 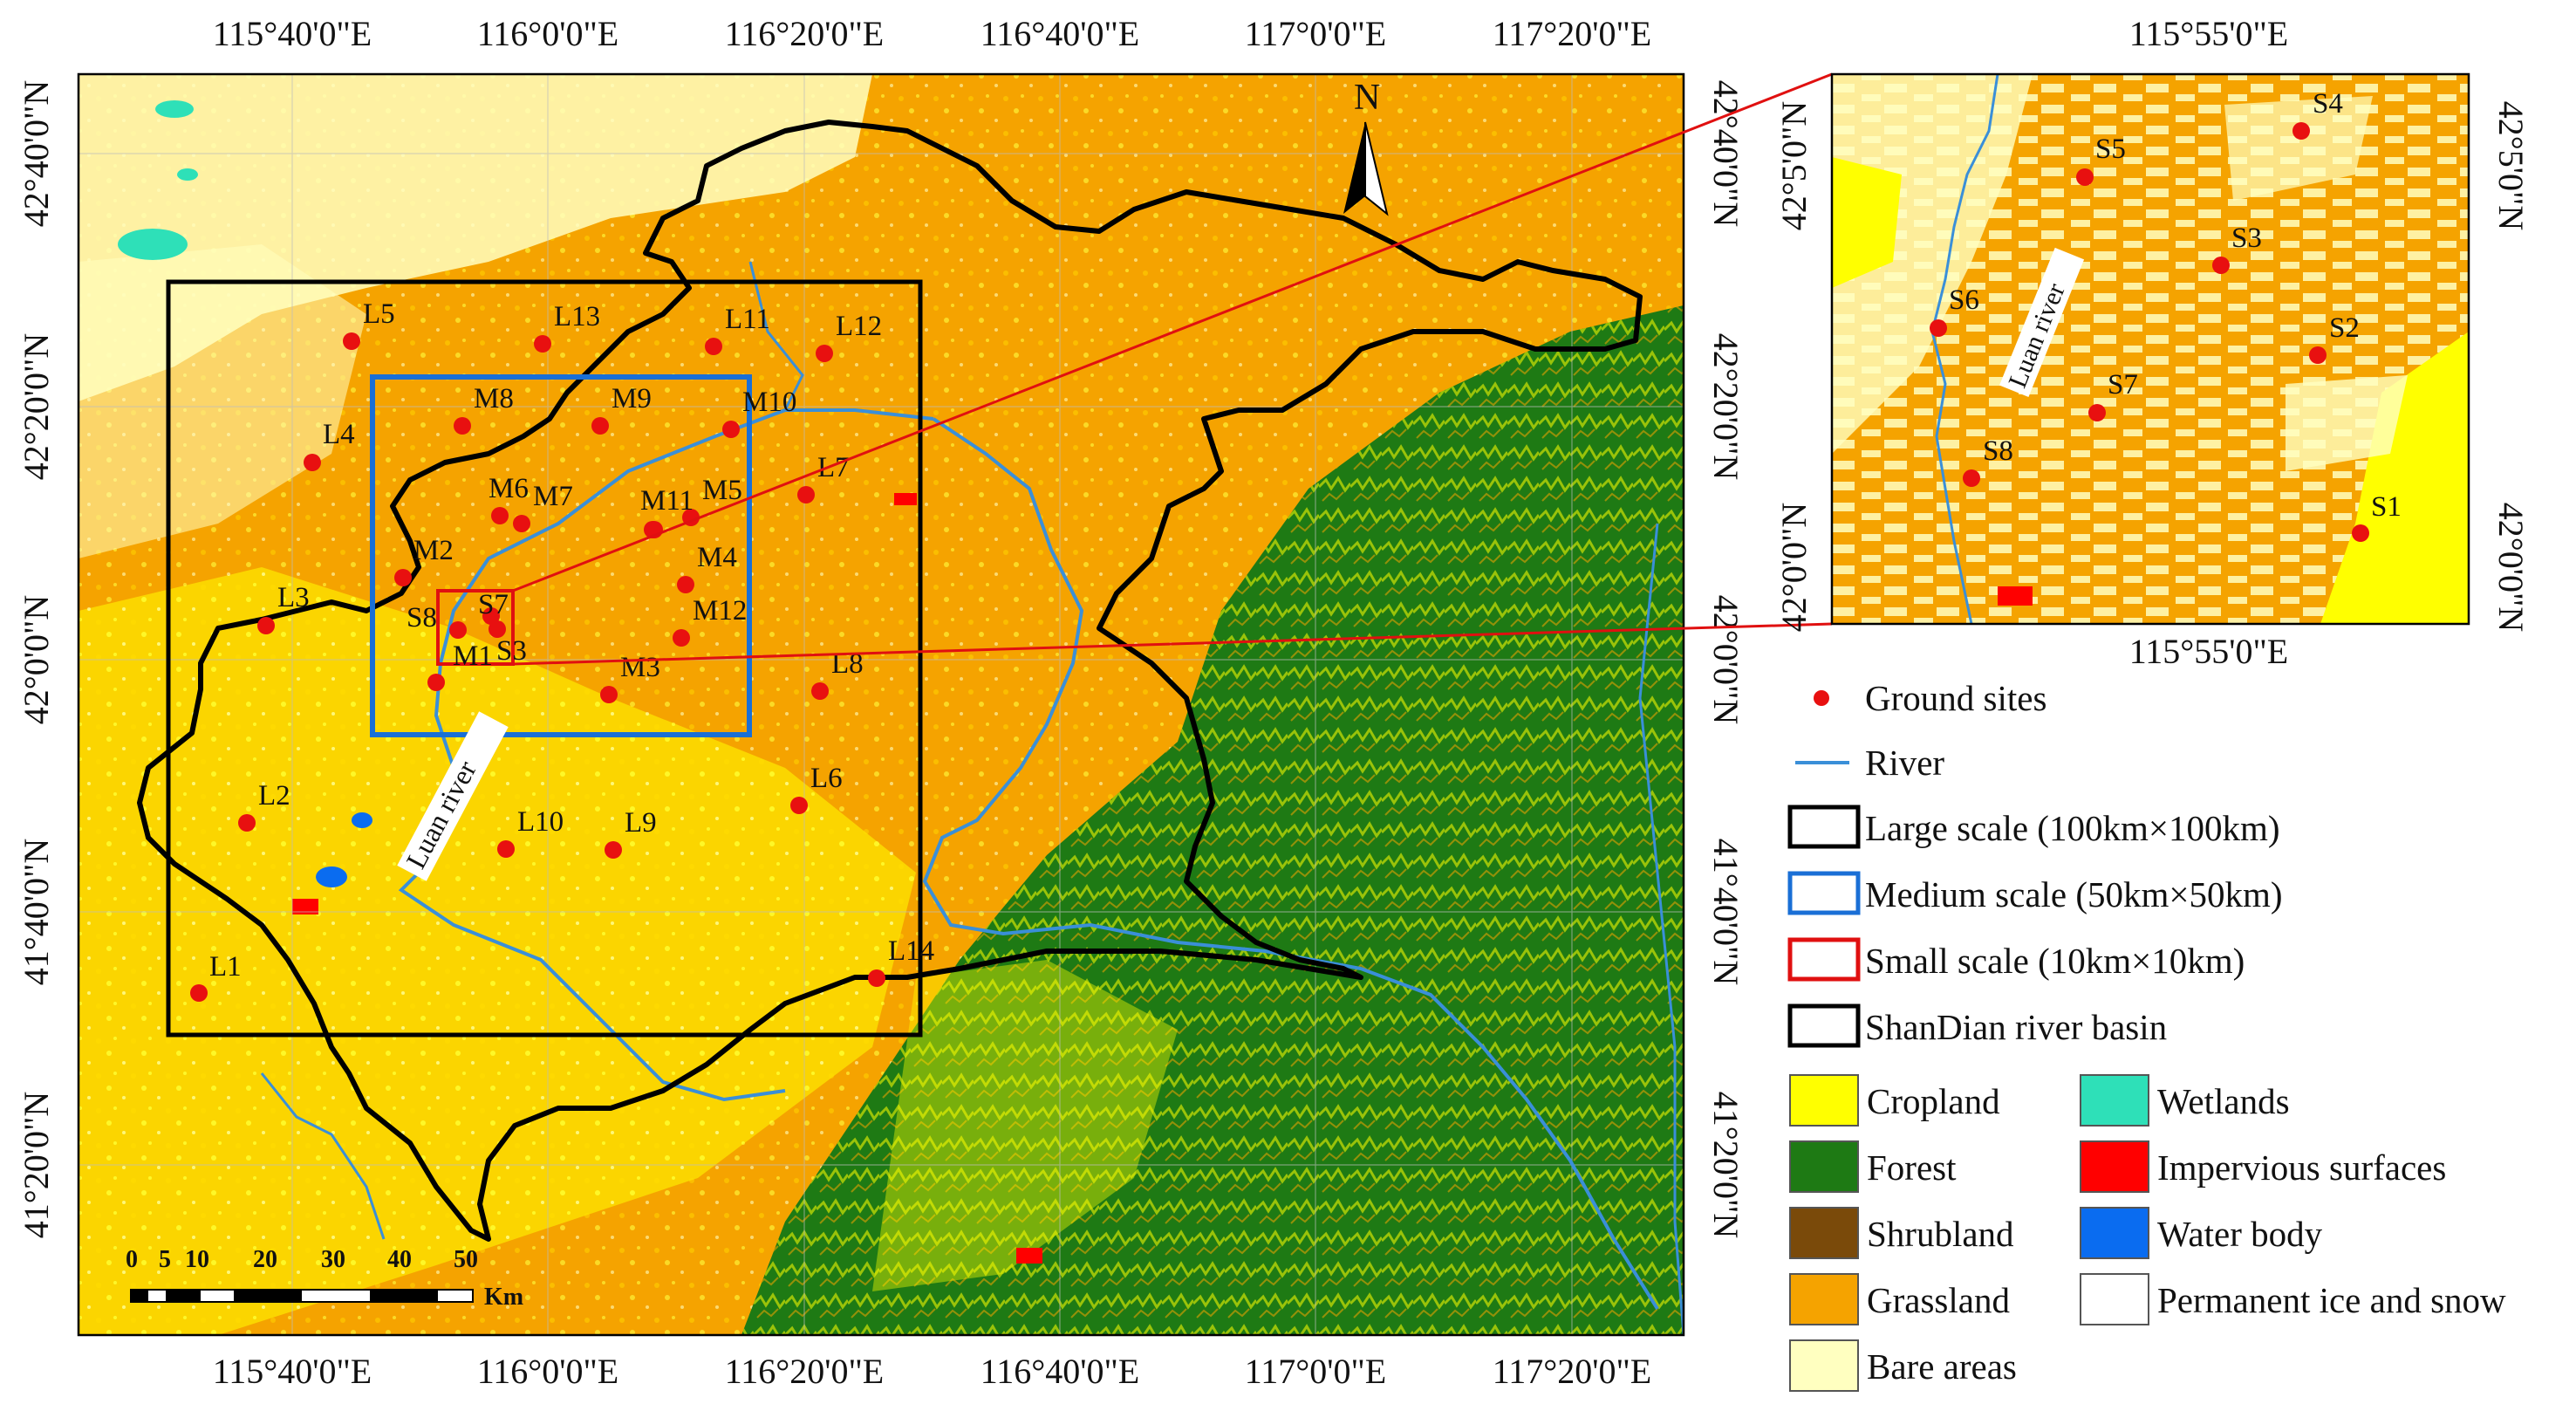 I want to click on site-label: L10, so click(x=540, y=822).